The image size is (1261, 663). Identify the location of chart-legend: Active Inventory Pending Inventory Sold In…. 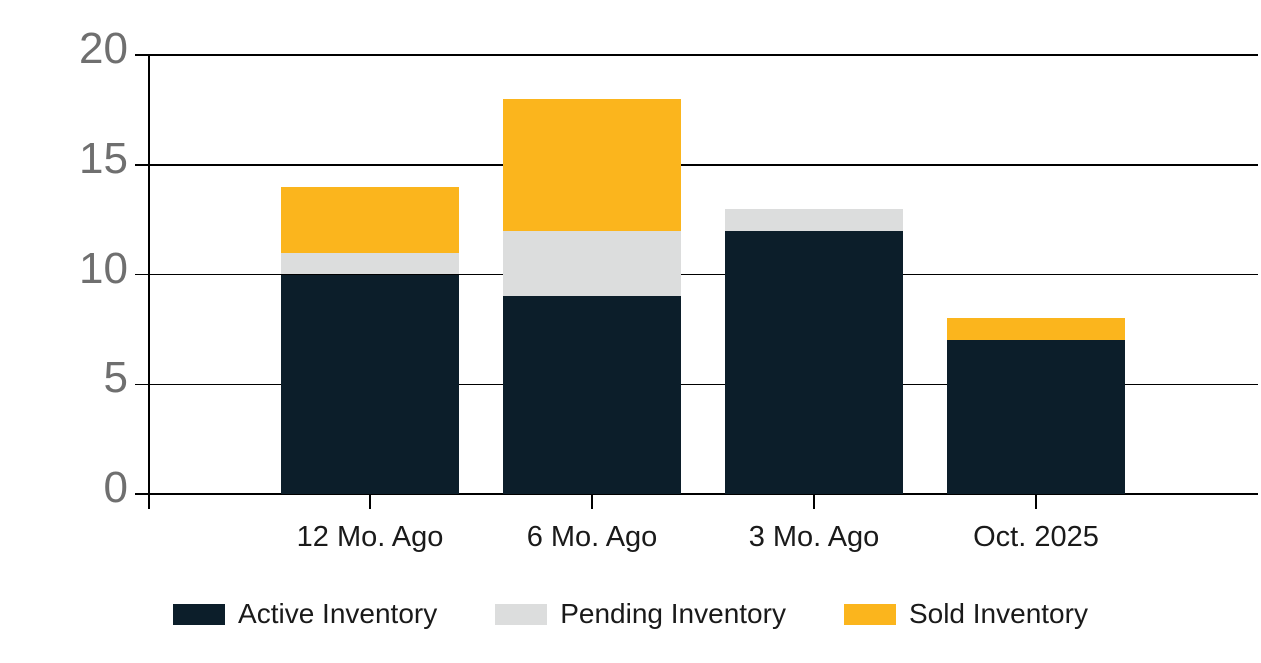
(630, 614).